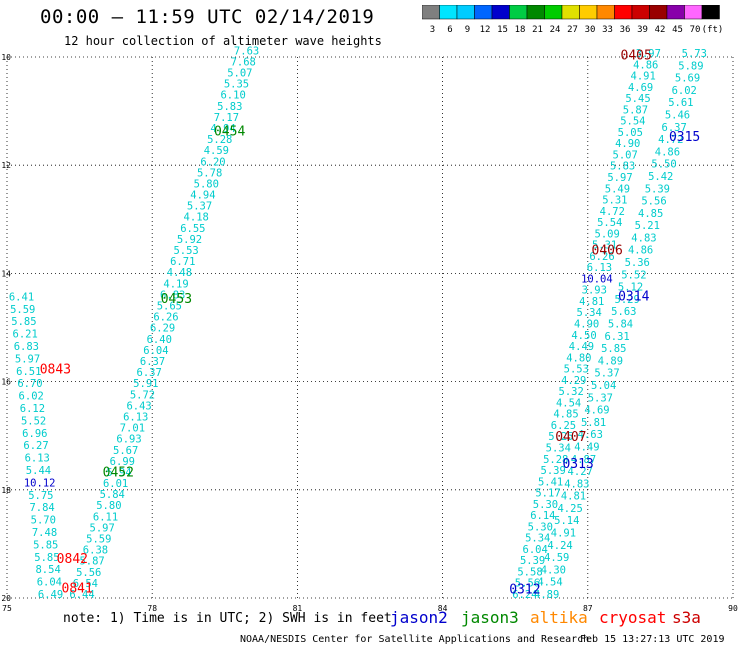 This screenshot has height=650, width=740. I want to click on colorbar-swatch, so click(710, 12).